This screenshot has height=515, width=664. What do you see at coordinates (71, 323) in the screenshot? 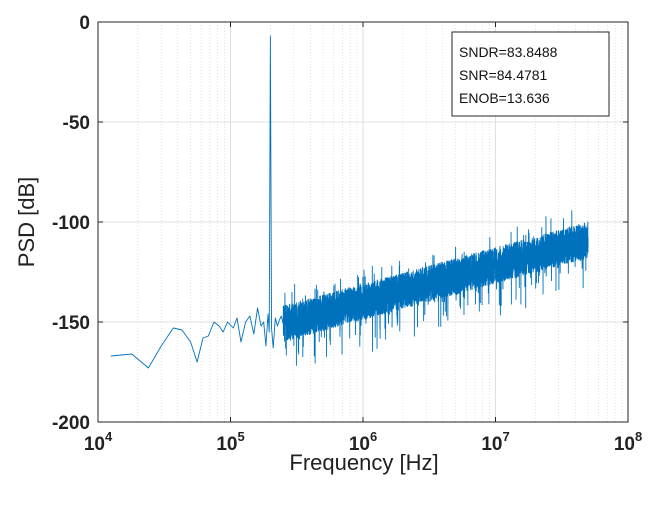
I see `y-tick-label: -150` at bounding box center [71, 323].